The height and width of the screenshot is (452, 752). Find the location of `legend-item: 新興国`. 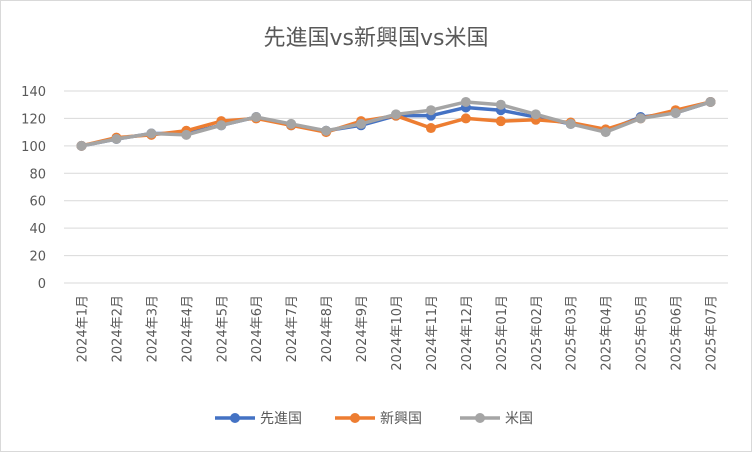

legend-item: 新興国 is located at coordinates (378, 419).